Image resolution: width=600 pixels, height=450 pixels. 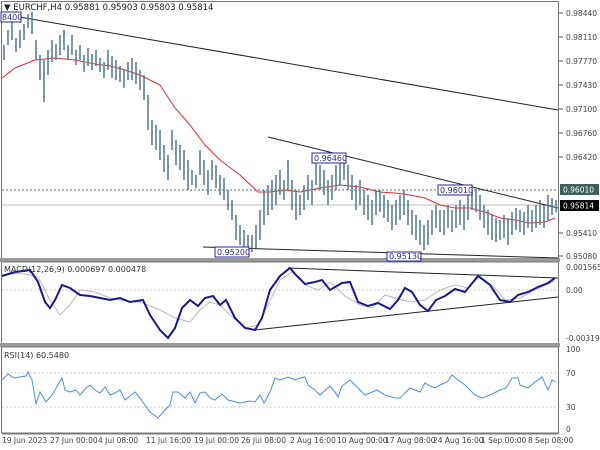 I want to click on marked-level-value: 0.96010, so click(x=578, y=190).